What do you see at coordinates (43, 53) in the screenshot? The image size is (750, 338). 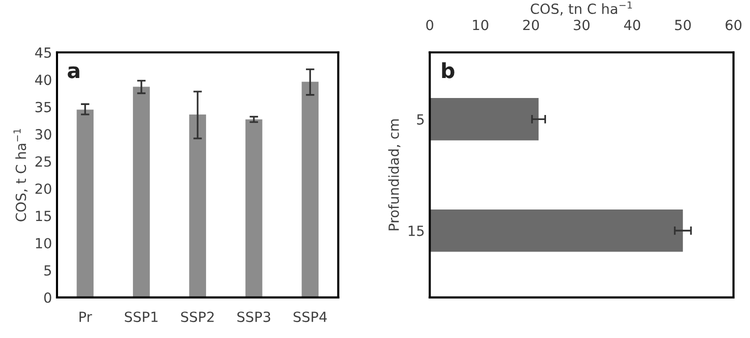 I see `y-tick-label: 45` at bounding box center [43, 53].